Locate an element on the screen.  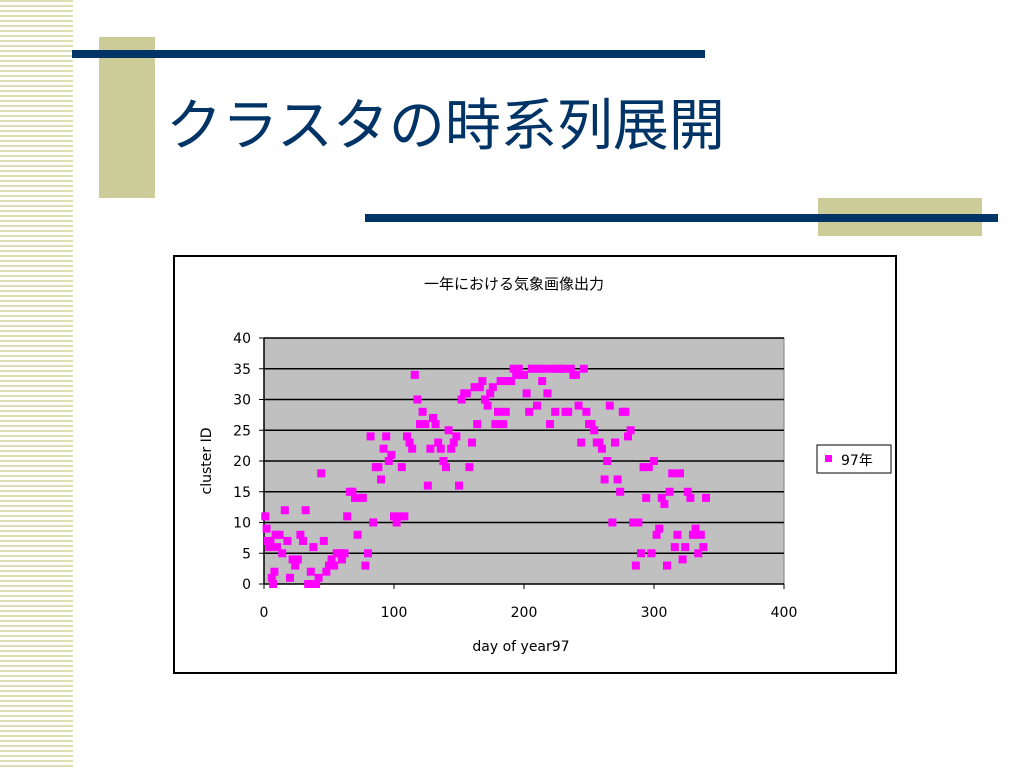
y-tick-label: 10 is located at coordinates (242, 524).